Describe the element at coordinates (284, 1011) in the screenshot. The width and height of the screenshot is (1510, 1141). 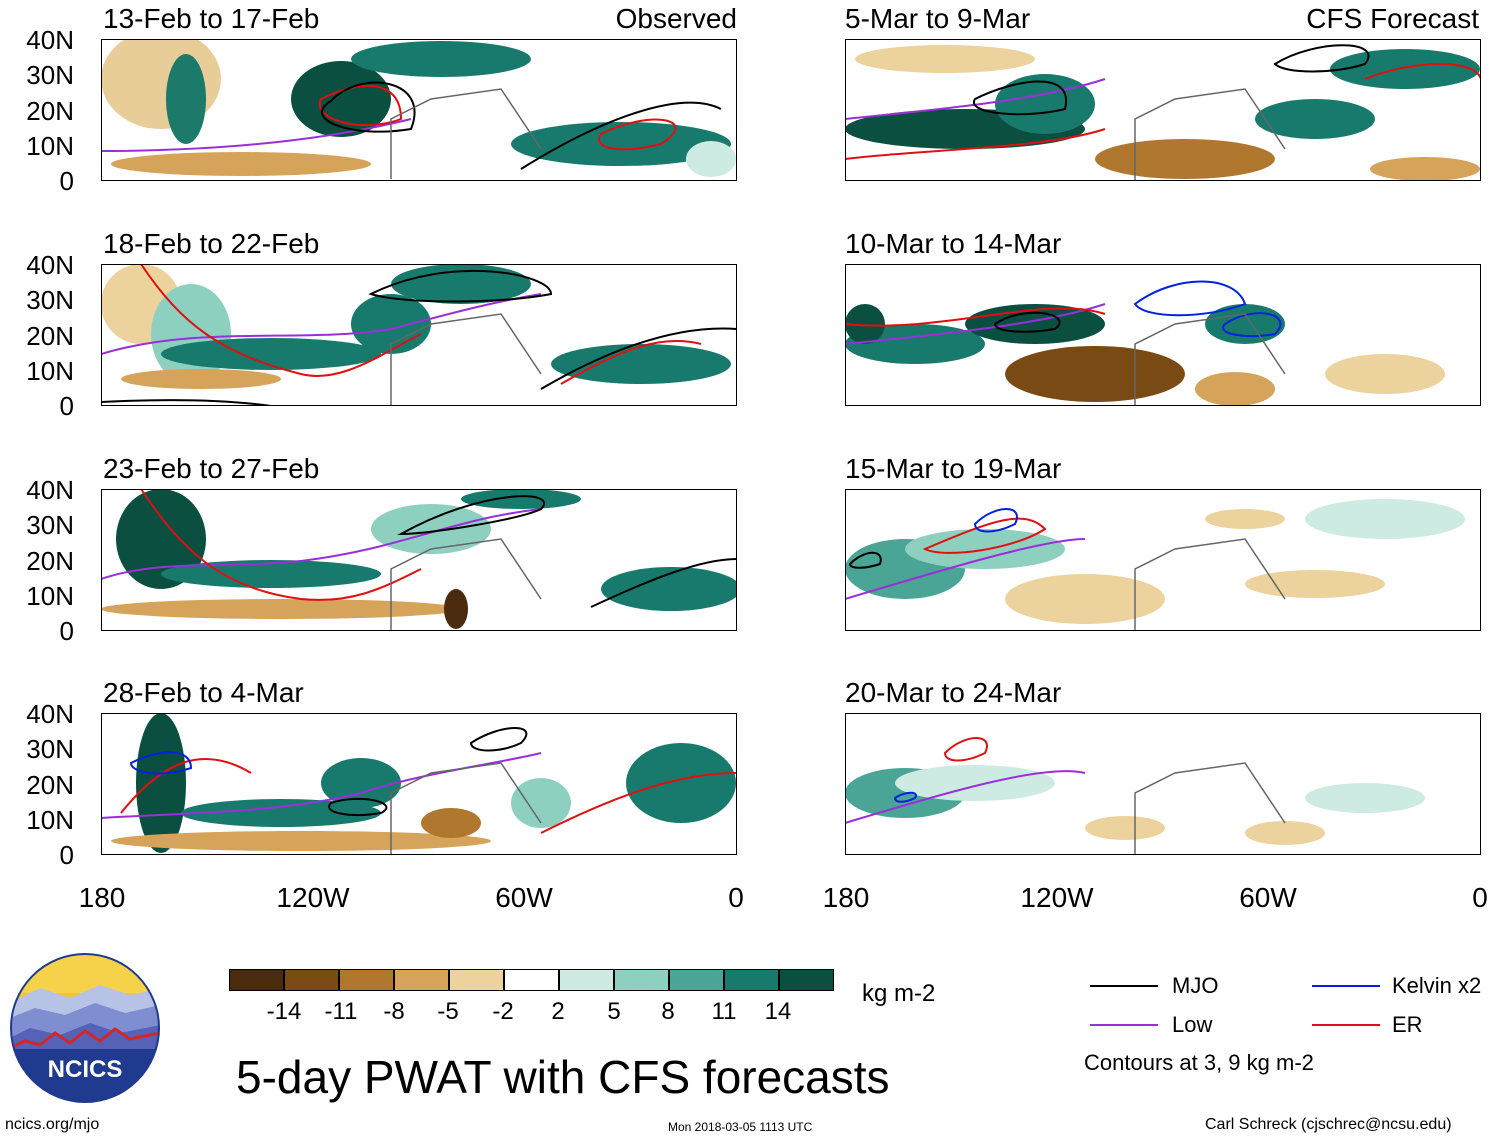
I see `colorbar-label: -14` at that location.